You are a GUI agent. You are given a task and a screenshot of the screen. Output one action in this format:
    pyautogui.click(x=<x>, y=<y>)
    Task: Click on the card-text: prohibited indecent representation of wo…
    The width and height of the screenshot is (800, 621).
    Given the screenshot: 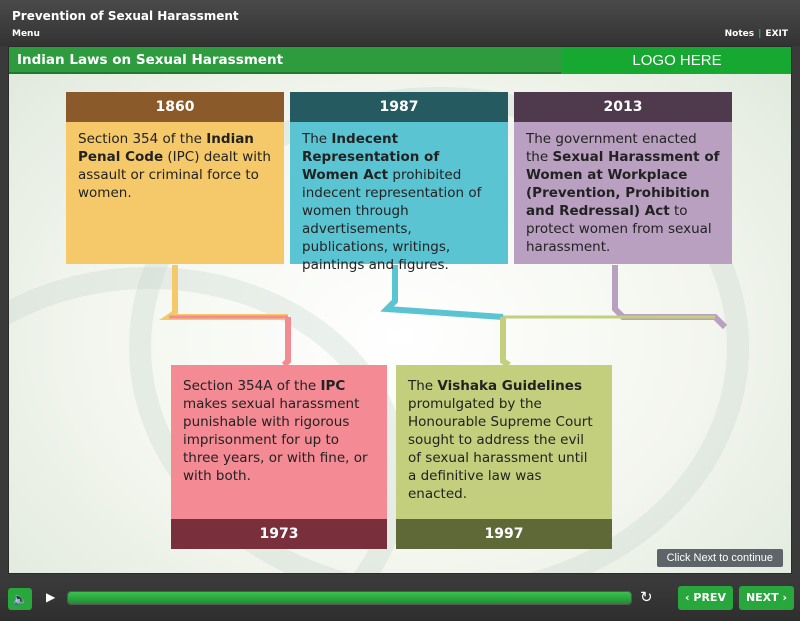 What is the action you would take?
    pyautogui.click(x=392, y=220)
    